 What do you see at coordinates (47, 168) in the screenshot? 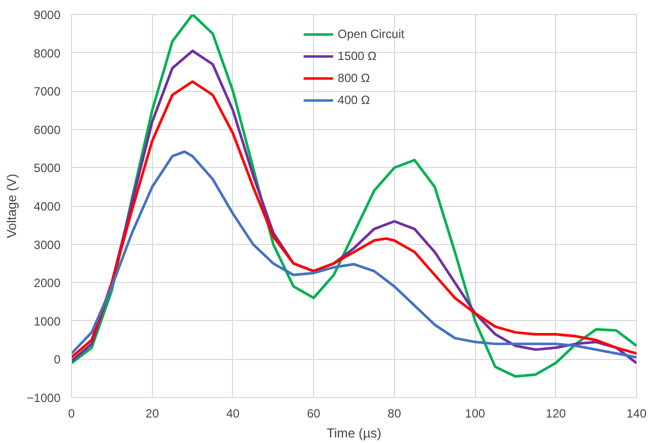
I see `y-tick-label: 5000` at bounding box center [47, 168].